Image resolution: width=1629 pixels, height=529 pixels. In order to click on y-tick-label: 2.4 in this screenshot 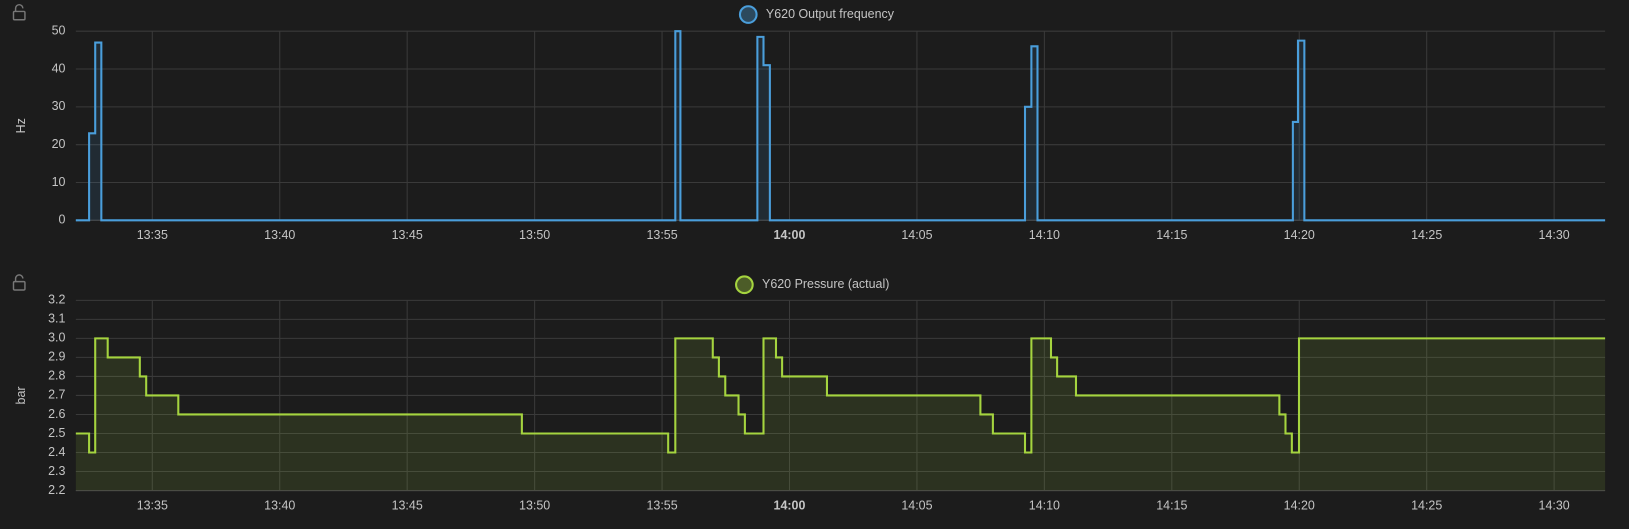, I will do `click(56, 452)`.